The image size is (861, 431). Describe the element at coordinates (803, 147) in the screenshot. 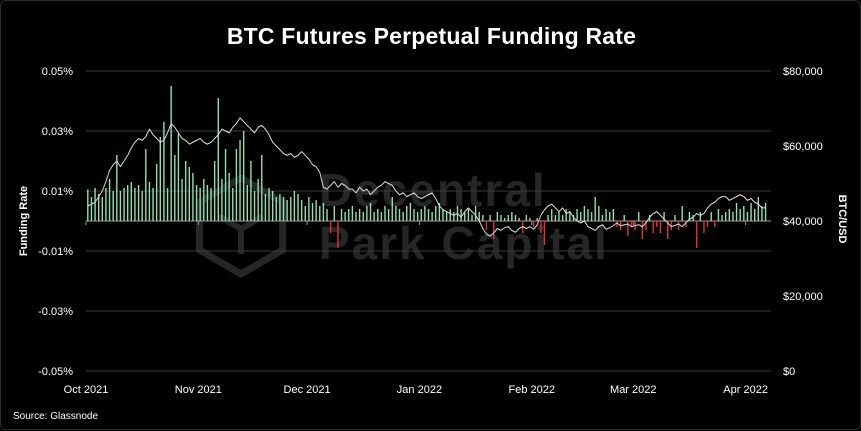

I see `y-right-tick-label: $60,000` at that location.